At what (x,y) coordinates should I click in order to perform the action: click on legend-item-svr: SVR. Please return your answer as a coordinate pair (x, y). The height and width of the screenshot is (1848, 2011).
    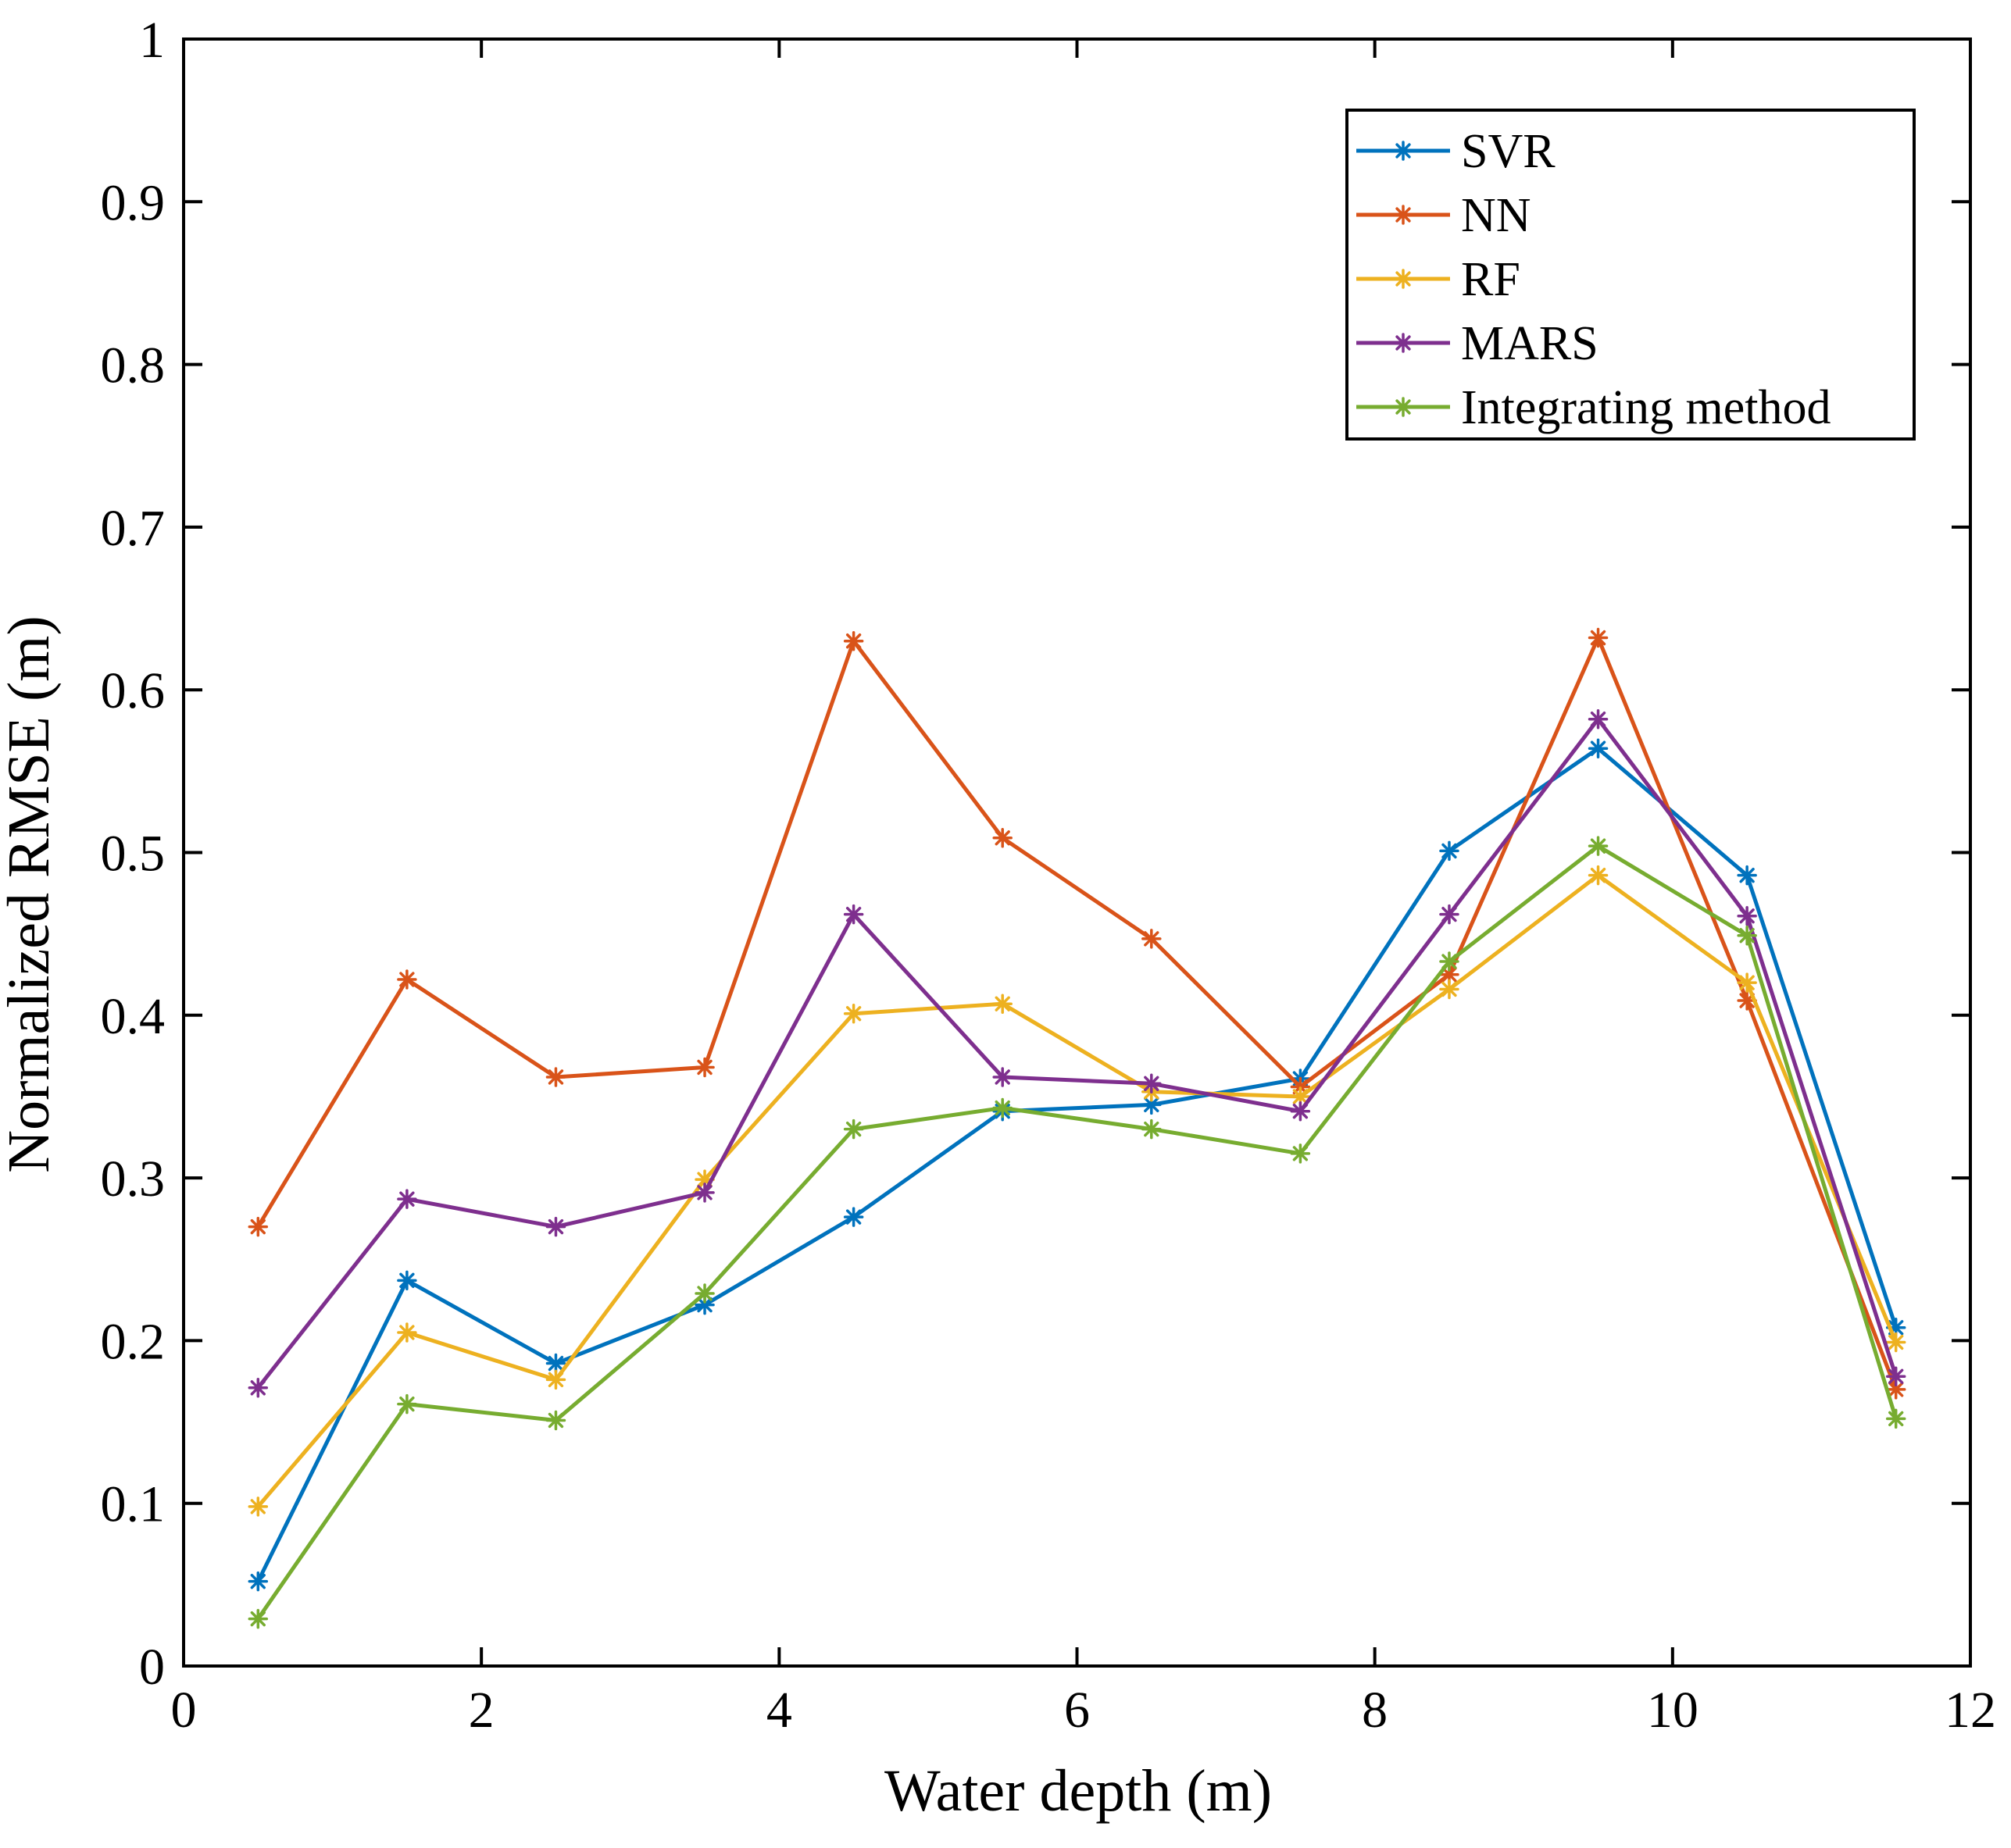
    Looking at the image, I should click on (1456, 151).